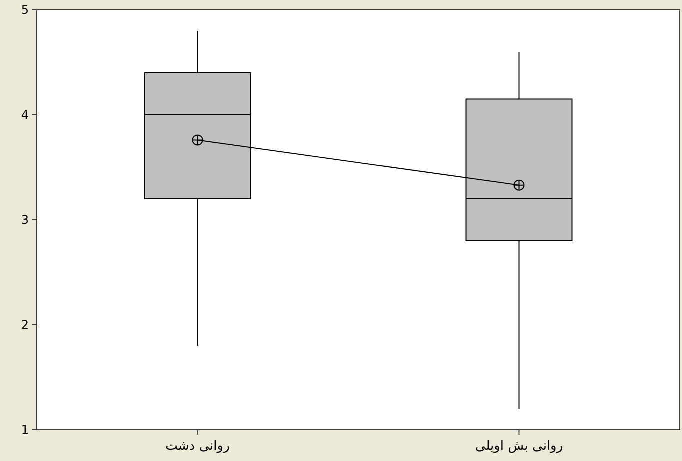 This screenshot has width=682, height=461. What do you see at coordinates (25, 220) in the screenshot?
I see `y-tick-label: 3` at bounding box center [25, 220].